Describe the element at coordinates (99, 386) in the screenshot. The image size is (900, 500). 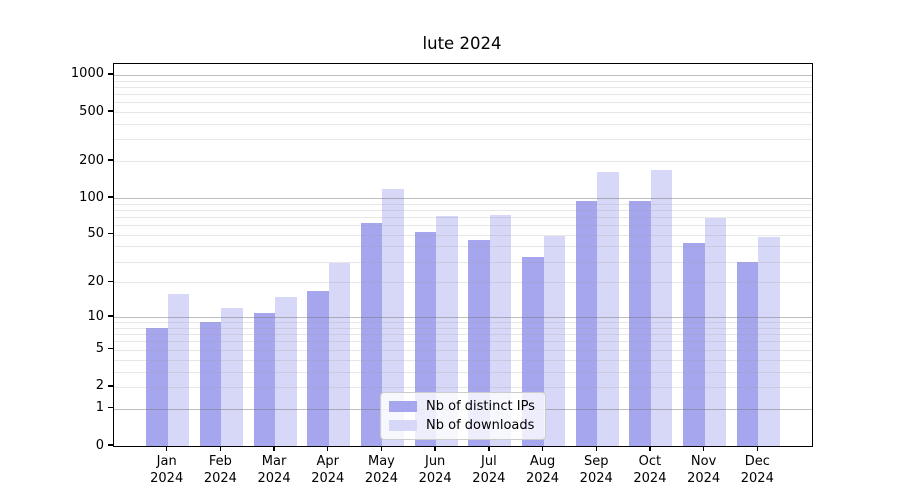
I see `y-tick-label: 2` at that location.